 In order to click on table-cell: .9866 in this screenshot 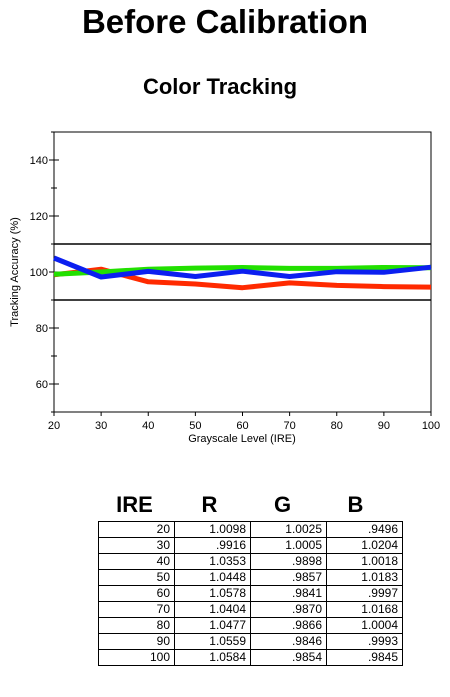, I will do `click(288, 625)`.